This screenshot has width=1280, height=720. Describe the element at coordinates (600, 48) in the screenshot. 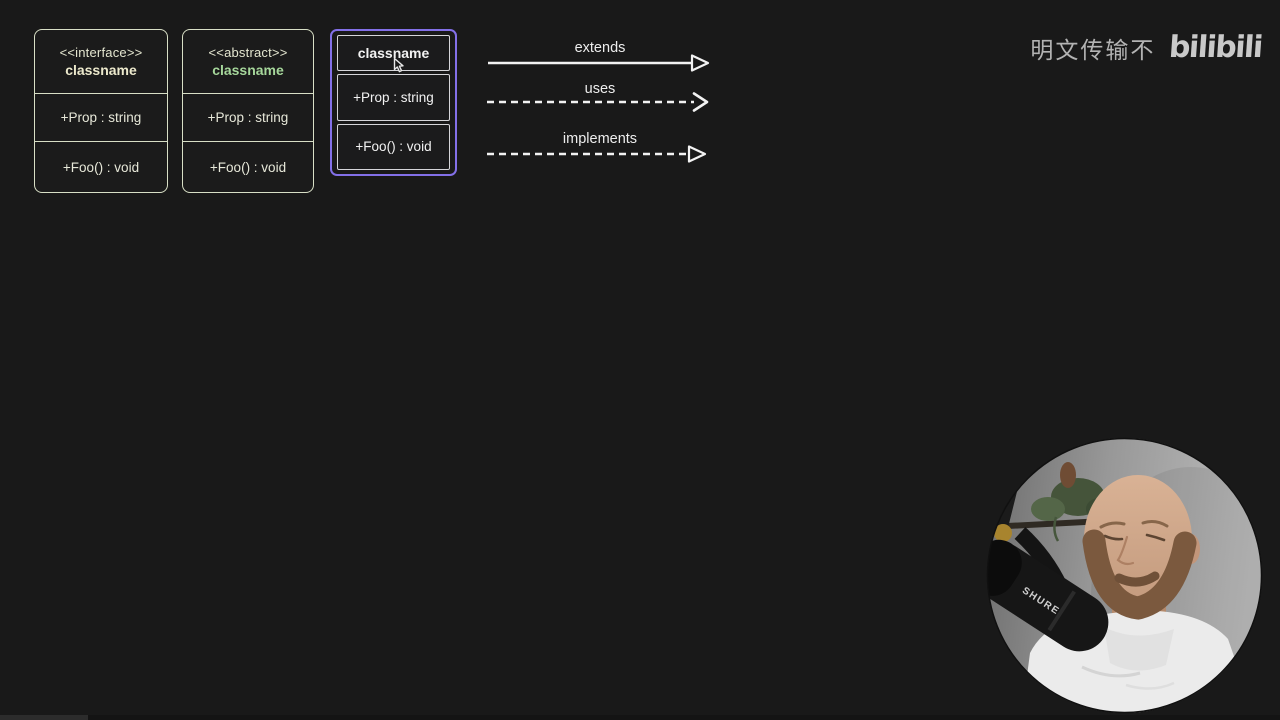

I see `arrow-label-extends: extends` at that location.